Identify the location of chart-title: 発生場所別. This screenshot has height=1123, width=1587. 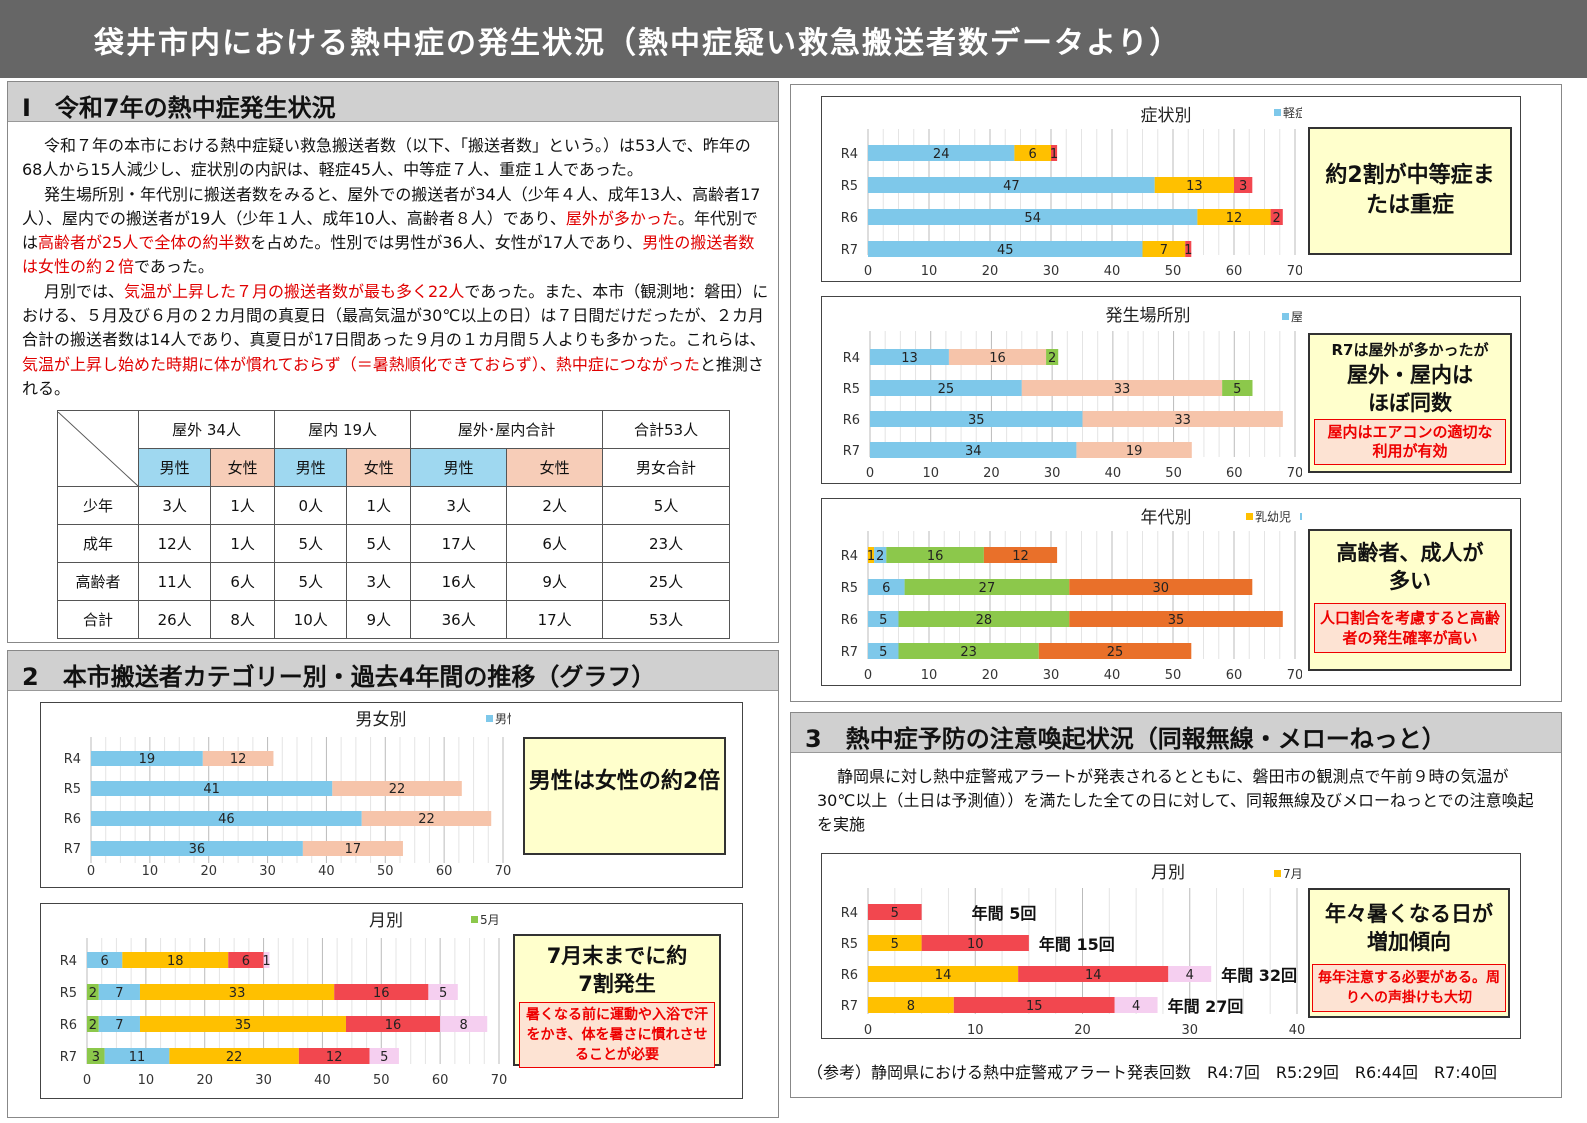
(1148, 316).